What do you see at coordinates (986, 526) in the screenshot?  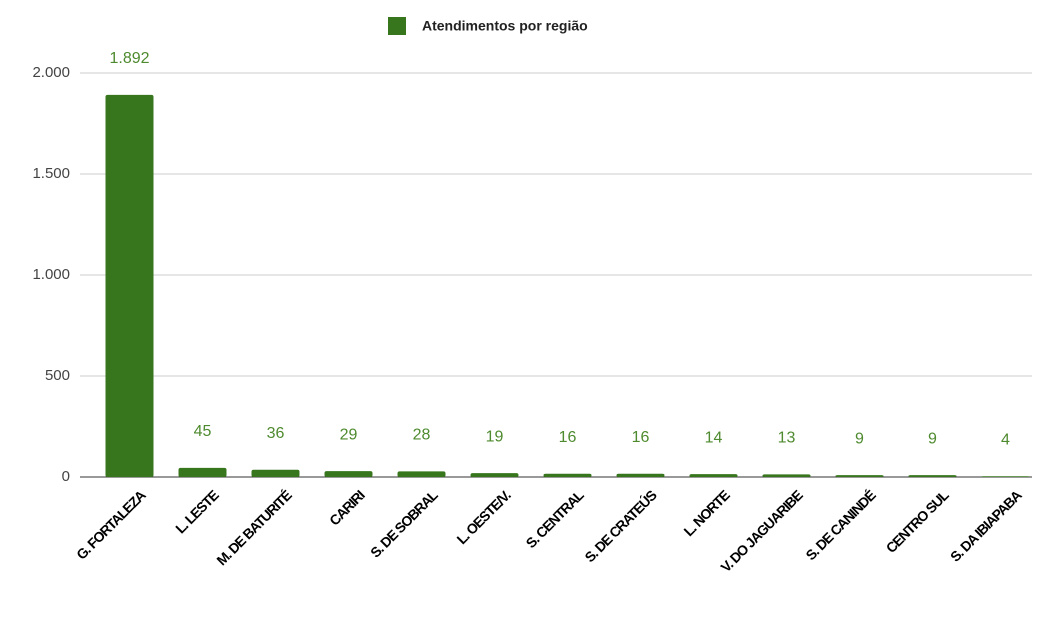 I see `x-tick-label: S. DA IBIAPABA` at bounding box center [986, 526].